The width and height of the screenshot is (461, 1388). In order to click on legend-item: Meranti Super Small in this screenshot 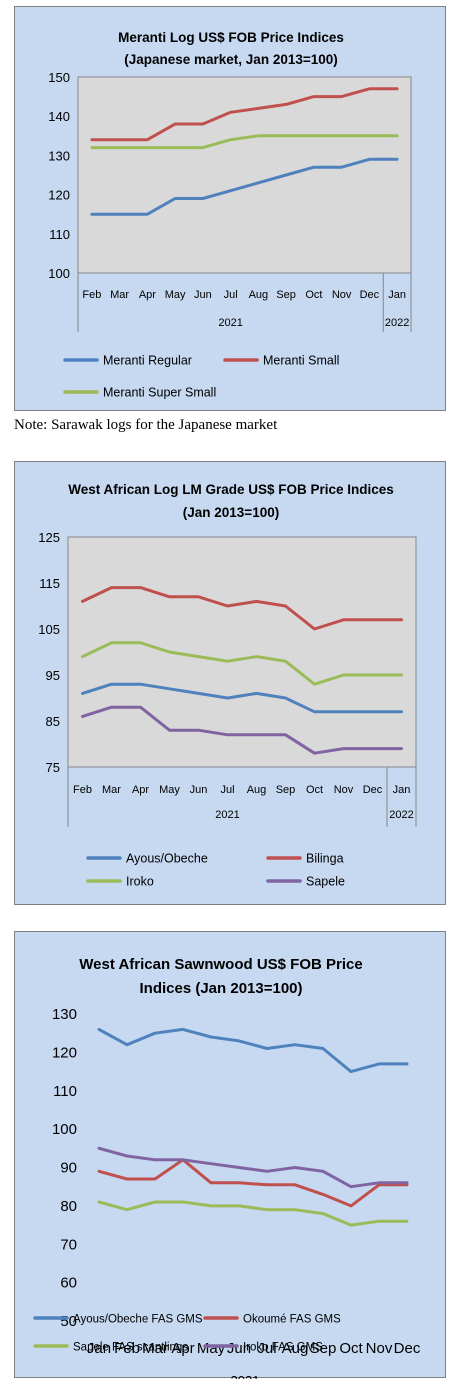, I will do `click(139, 393)`.